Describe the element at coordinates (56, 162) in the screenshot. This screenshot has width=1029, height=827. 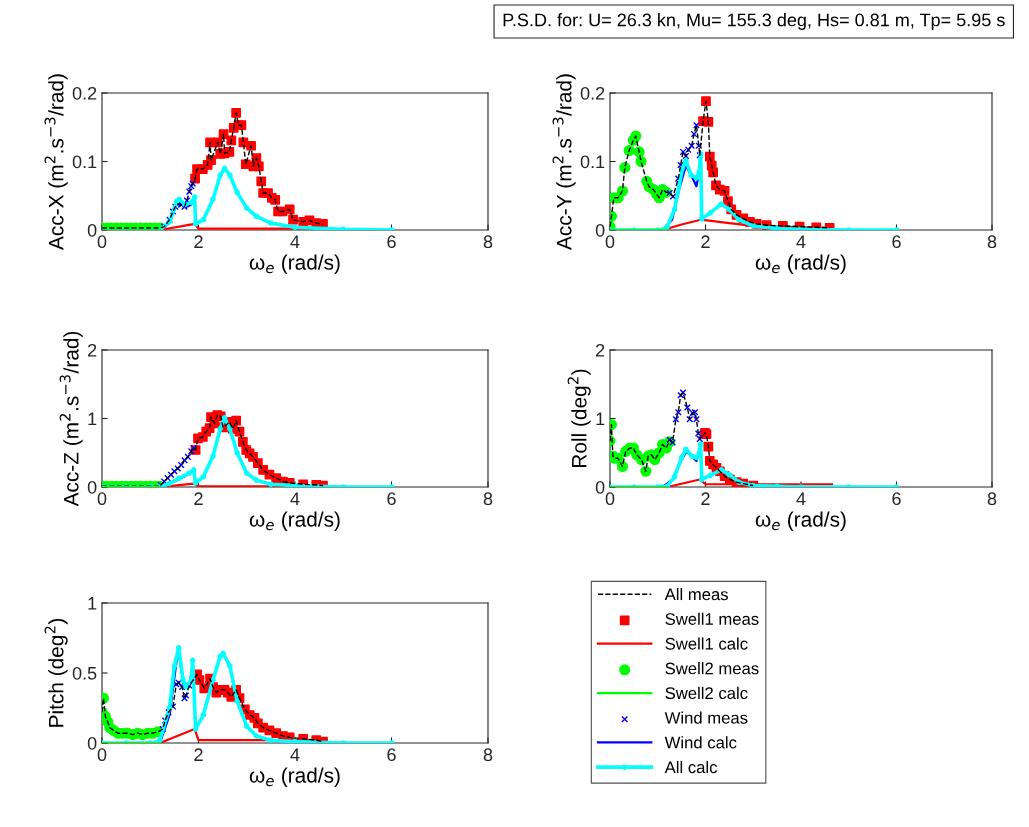
I see `y-axis-title: Acc-X (m$^{2}$.s$^{−3}$/rad)` at that location.